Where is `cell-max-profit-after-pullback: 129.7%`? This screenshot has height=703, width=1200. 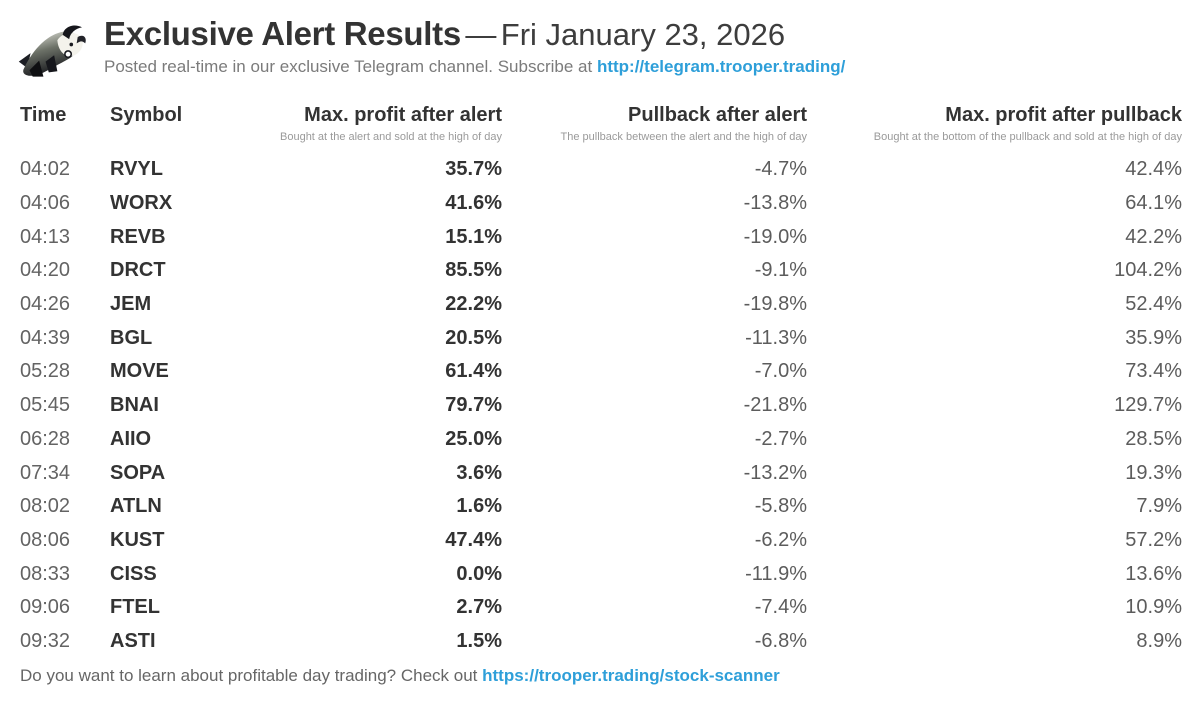
cell-max-profit-after-pullback: 129.7% is located at coordinates (1148, 405).